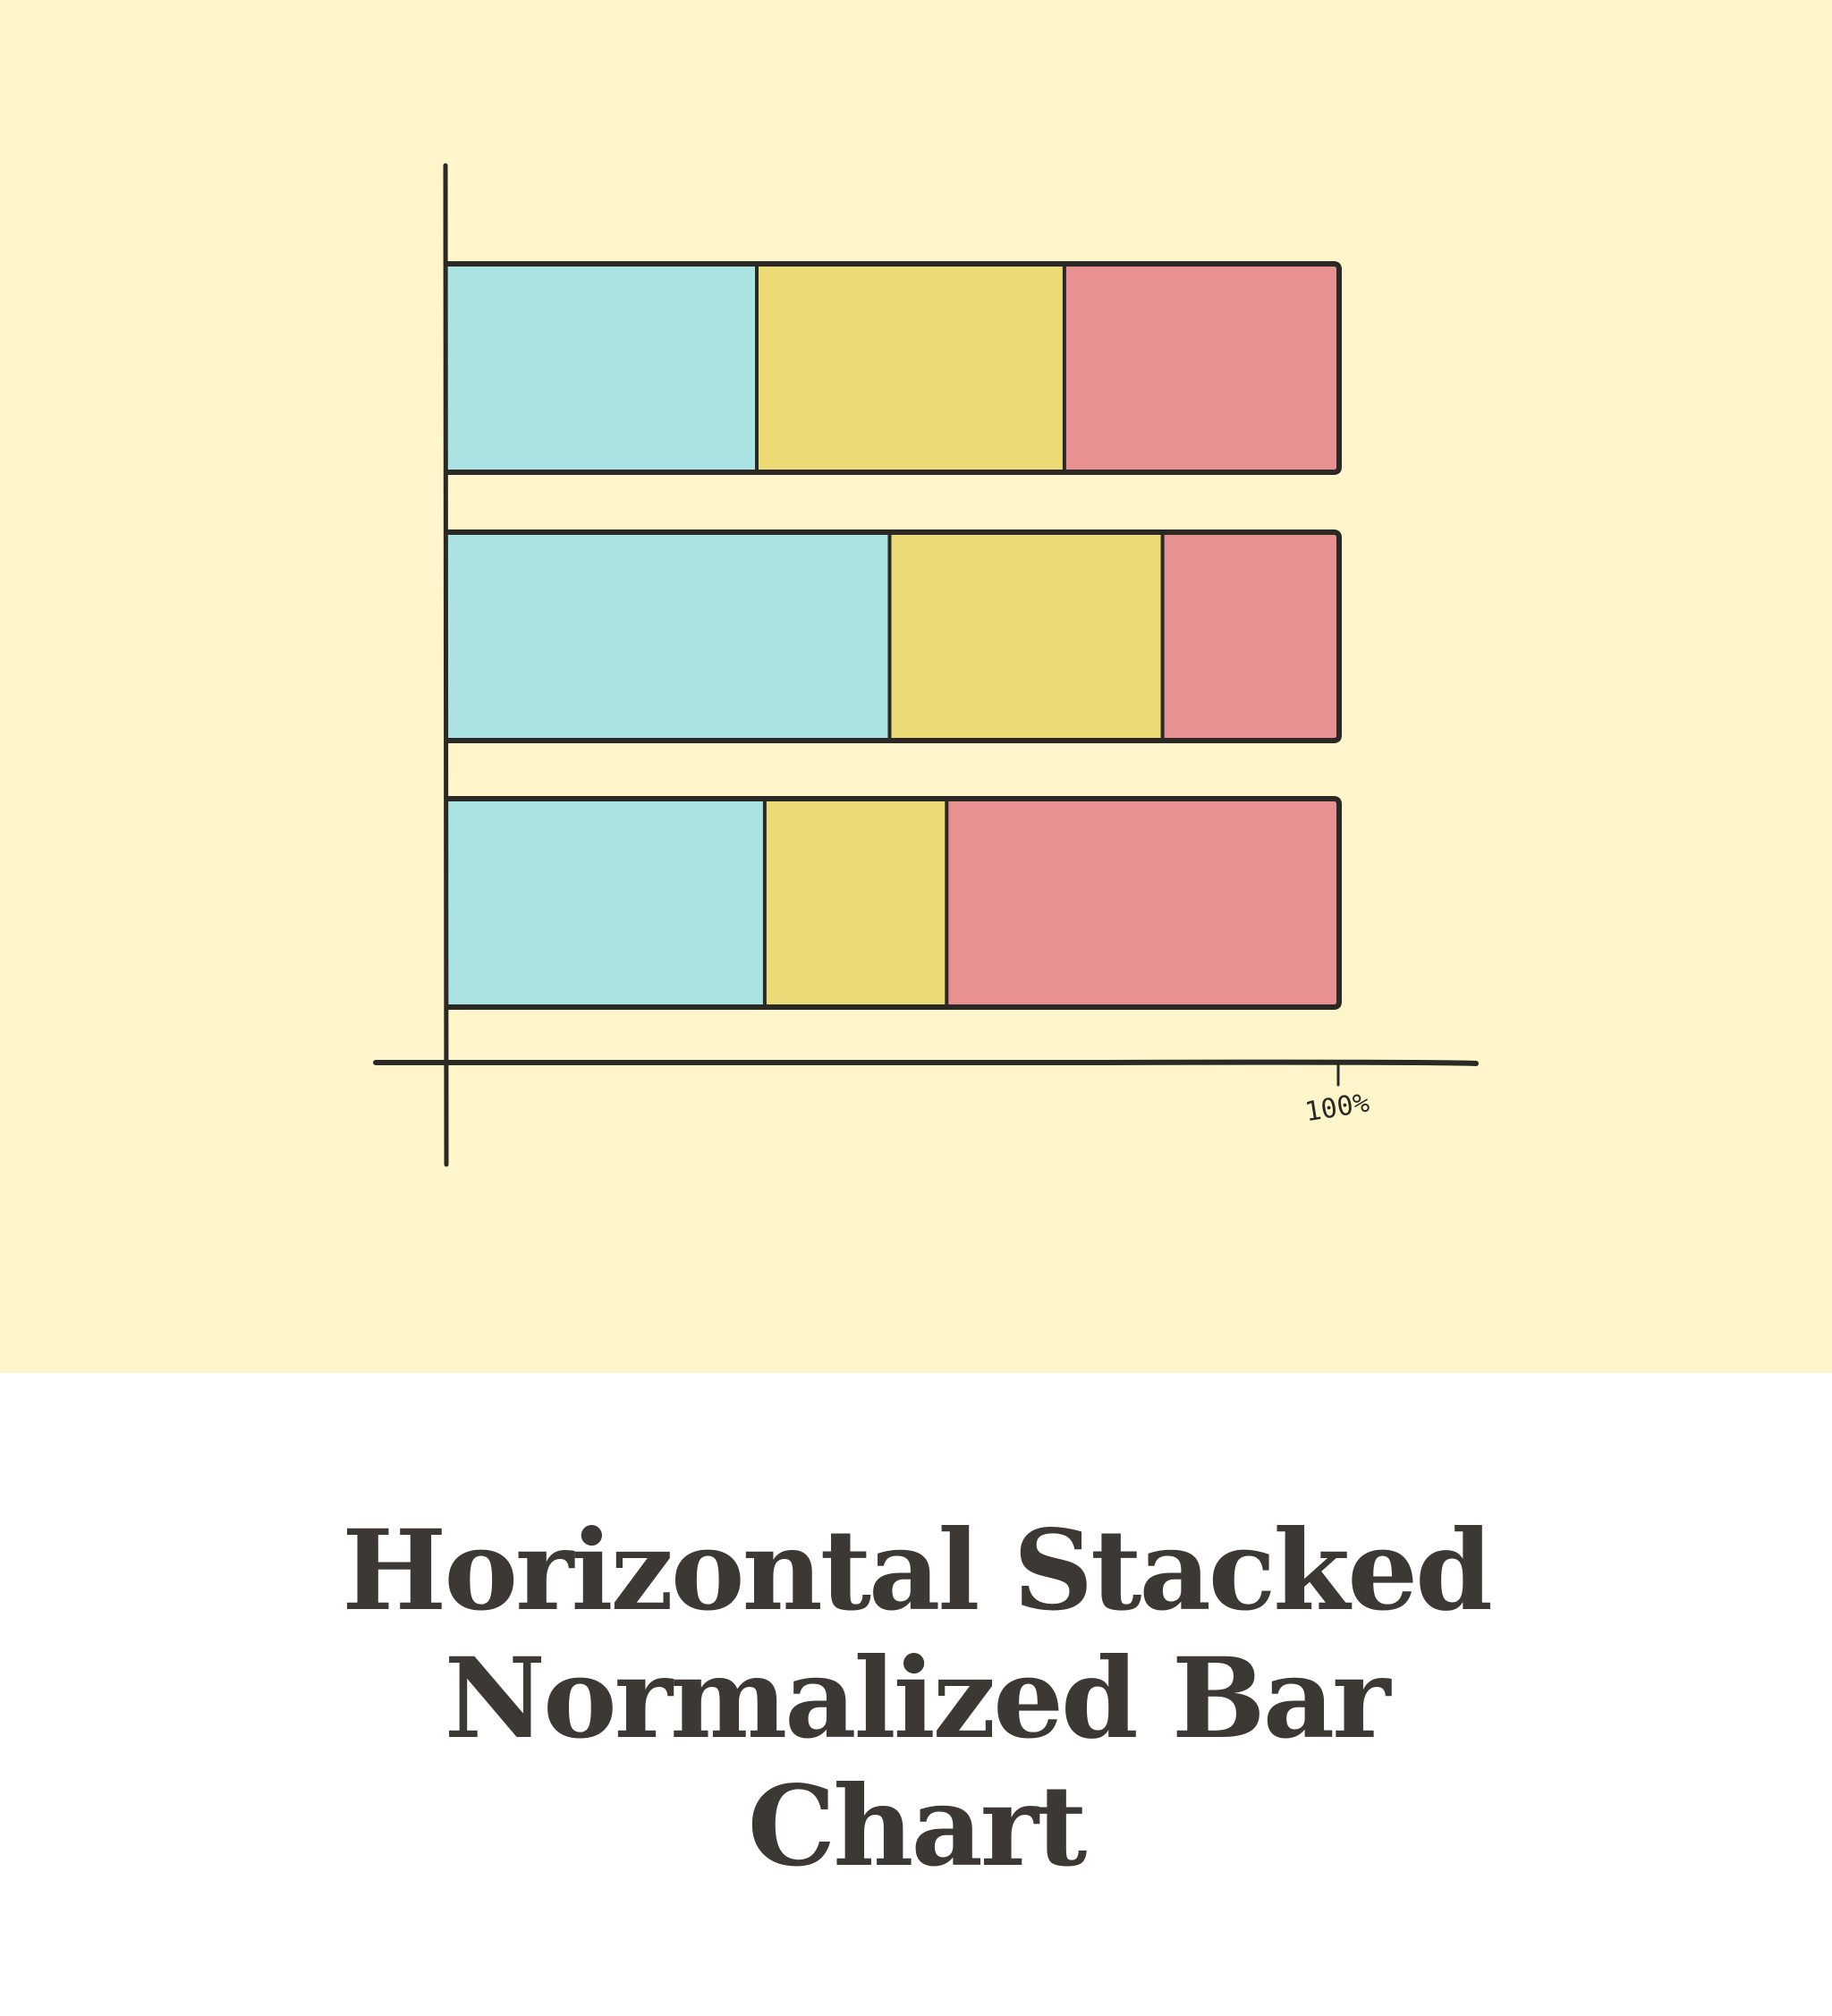  I want to click on x-tick-label-100: 100%, so click(1336, 1108).